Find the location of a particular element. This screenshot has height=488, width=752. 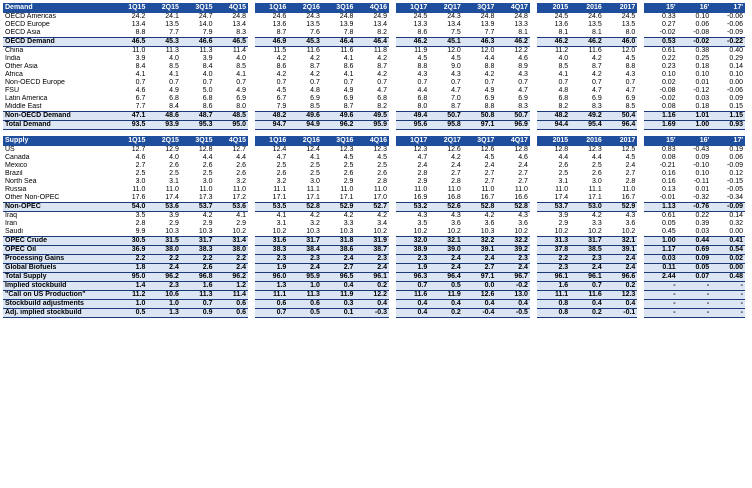

table-cell: -0.12 is located at coordinates (701, 90).